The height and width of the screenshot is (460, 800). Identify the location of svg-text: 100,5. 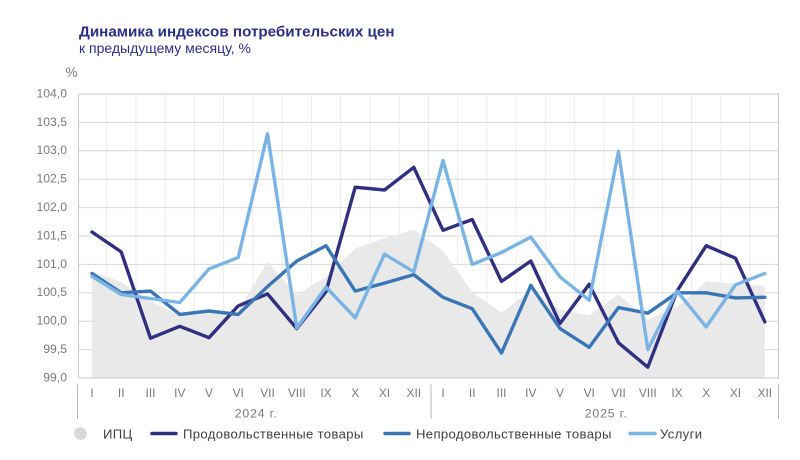
(52, 292).